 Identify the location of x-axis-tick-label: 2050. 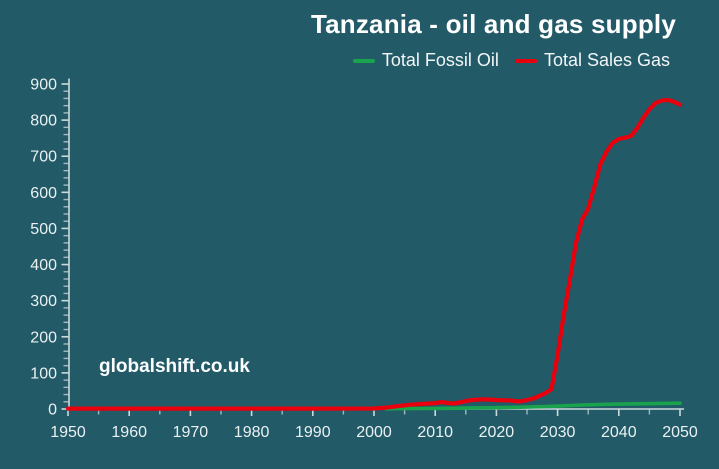
(680, 432).